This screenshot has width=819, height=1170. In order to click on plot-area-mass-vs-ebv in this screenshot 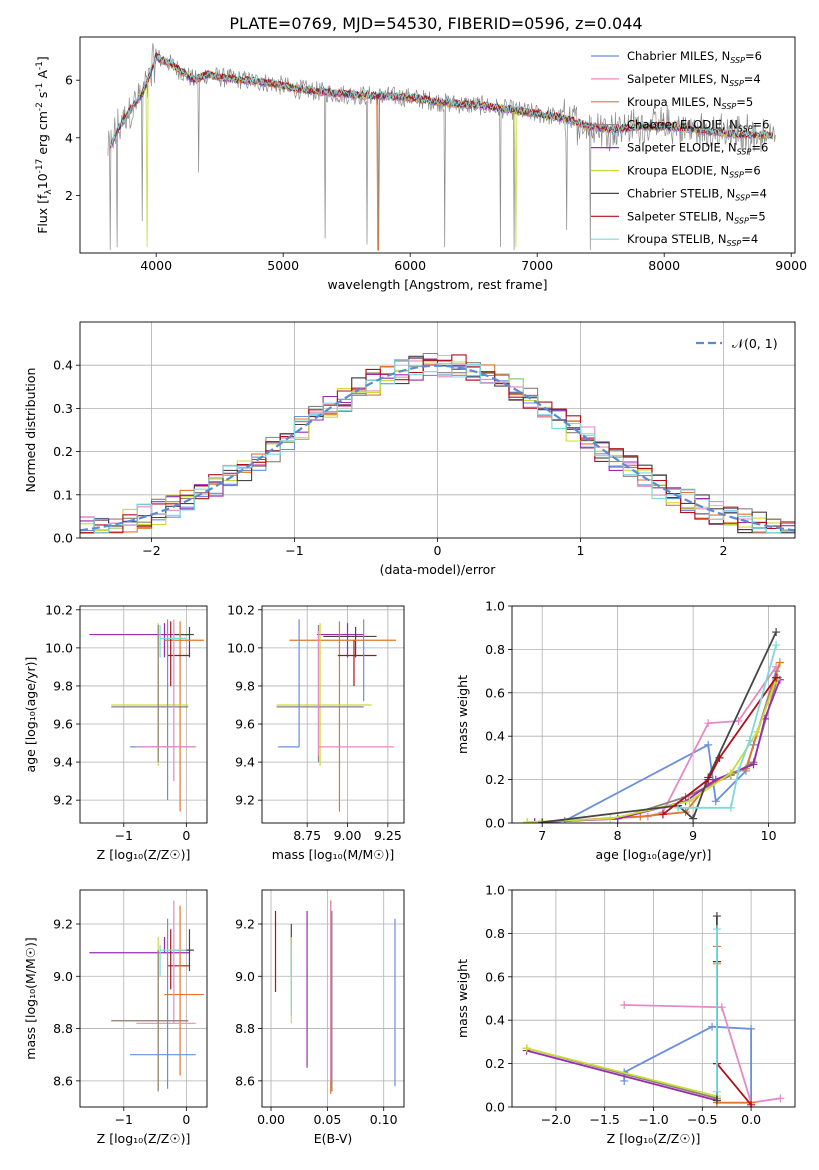, I will do `click(333, 998)`.